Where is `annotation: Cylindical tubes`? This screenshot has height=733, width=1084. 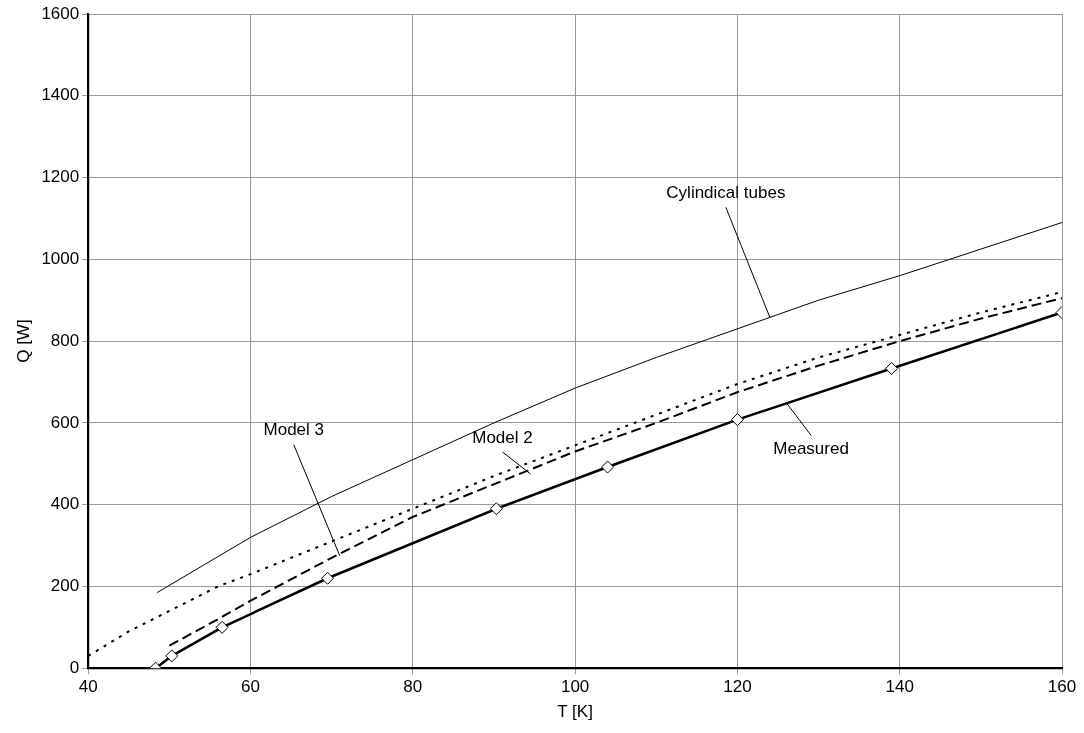 annotation: Cylindical tubes is located at coordinates (726, 193).